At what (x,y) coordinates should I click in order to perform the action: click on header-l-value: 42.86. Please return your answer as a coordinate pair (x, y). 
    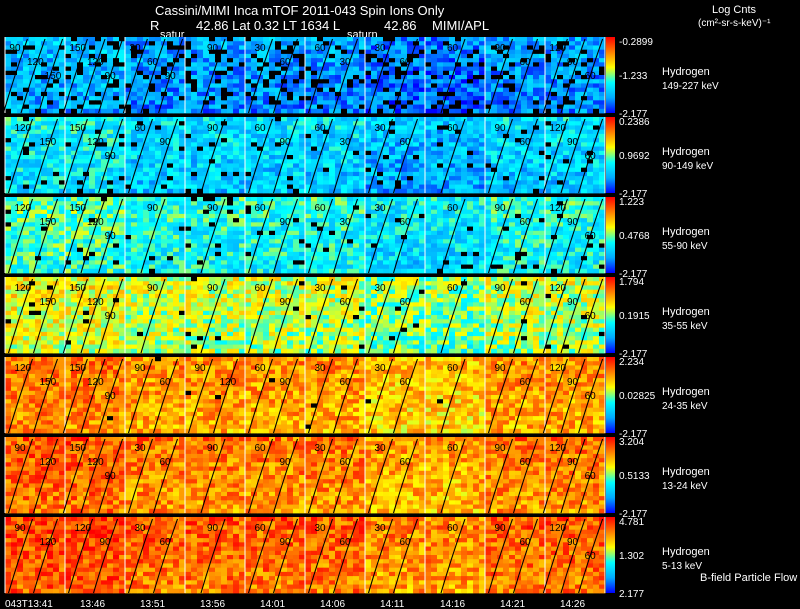
    Looking at the image, I should click on (400, 25).